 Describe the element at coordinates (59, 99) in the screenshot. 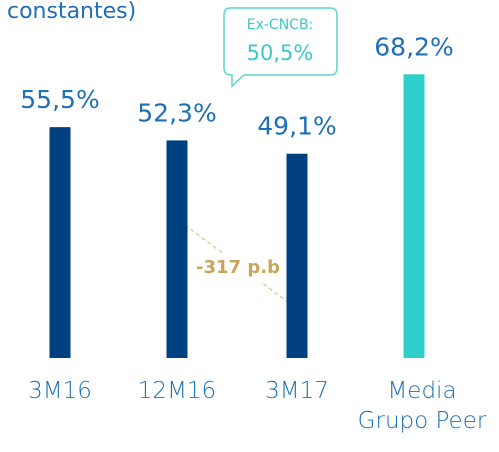

I see `value-label: 55,5%` at that location.